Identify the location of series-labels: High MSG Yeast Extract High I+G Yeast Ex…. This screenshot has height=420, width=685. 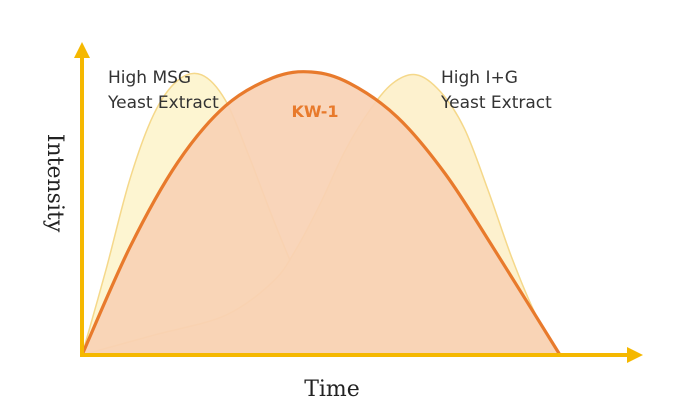
(329, 94).